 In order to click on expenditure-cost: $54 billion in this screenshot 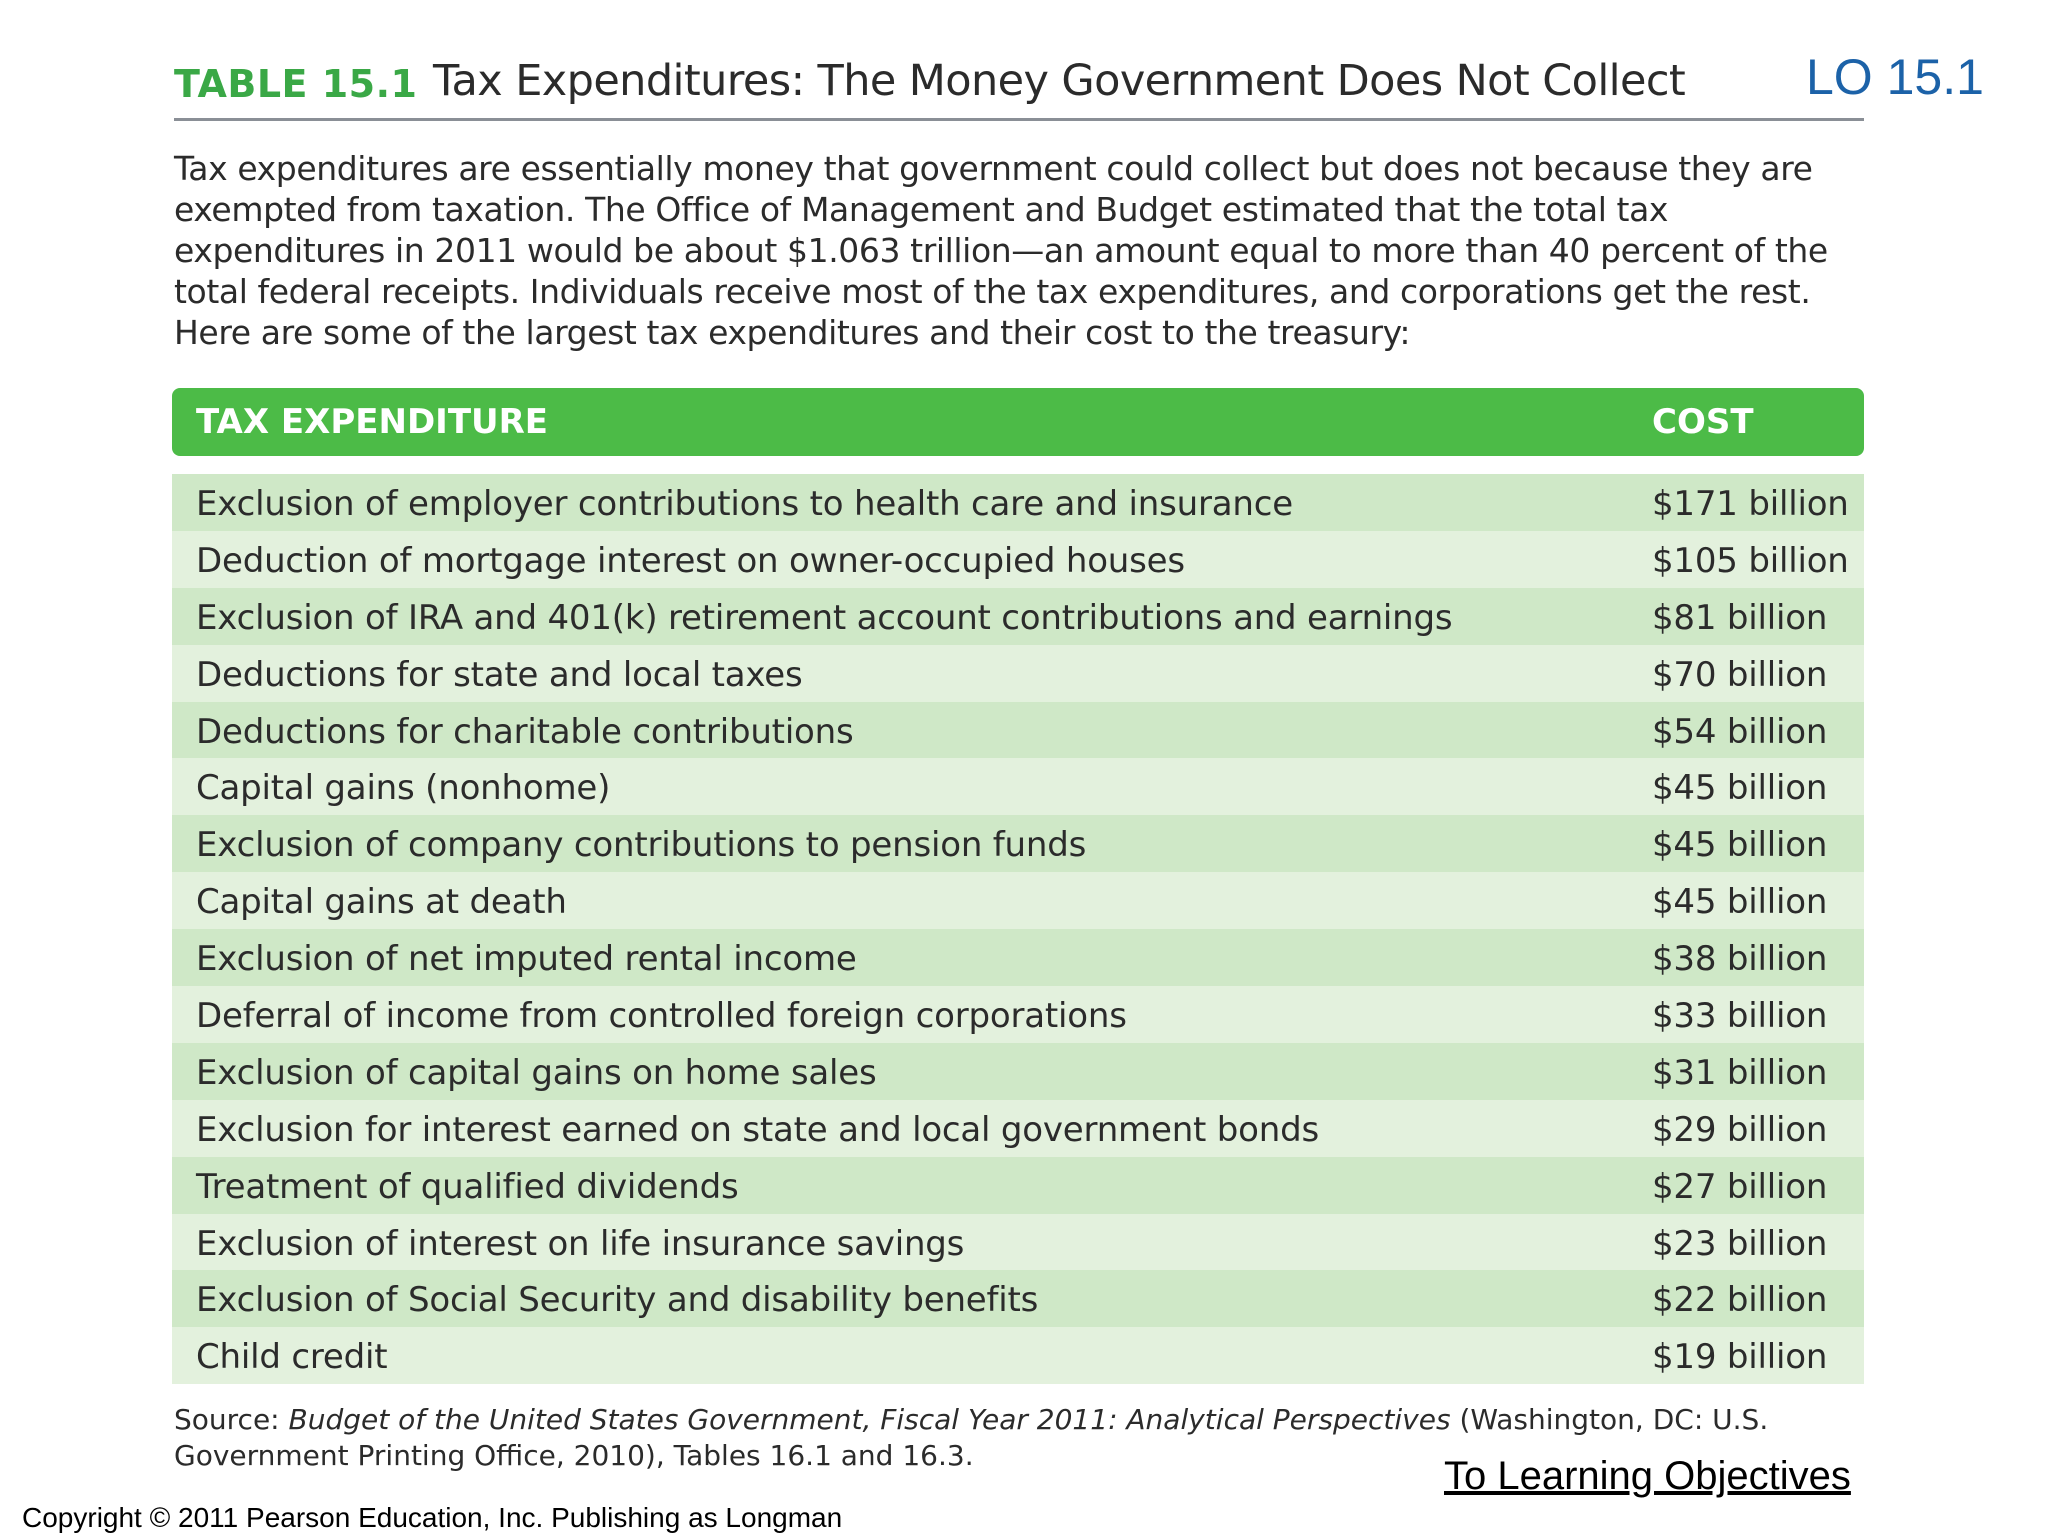, I will do `click(1740, 731)`.